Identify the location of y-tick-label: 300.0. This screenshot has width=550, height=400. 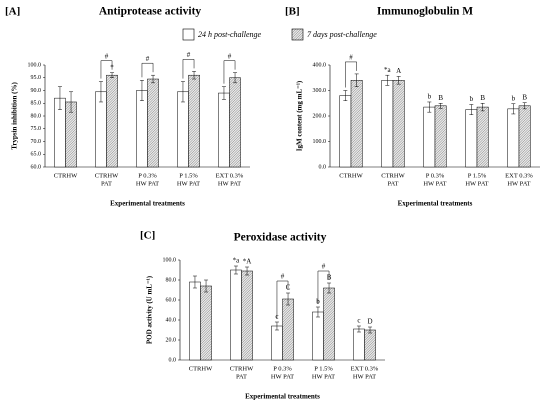
(320, 91).